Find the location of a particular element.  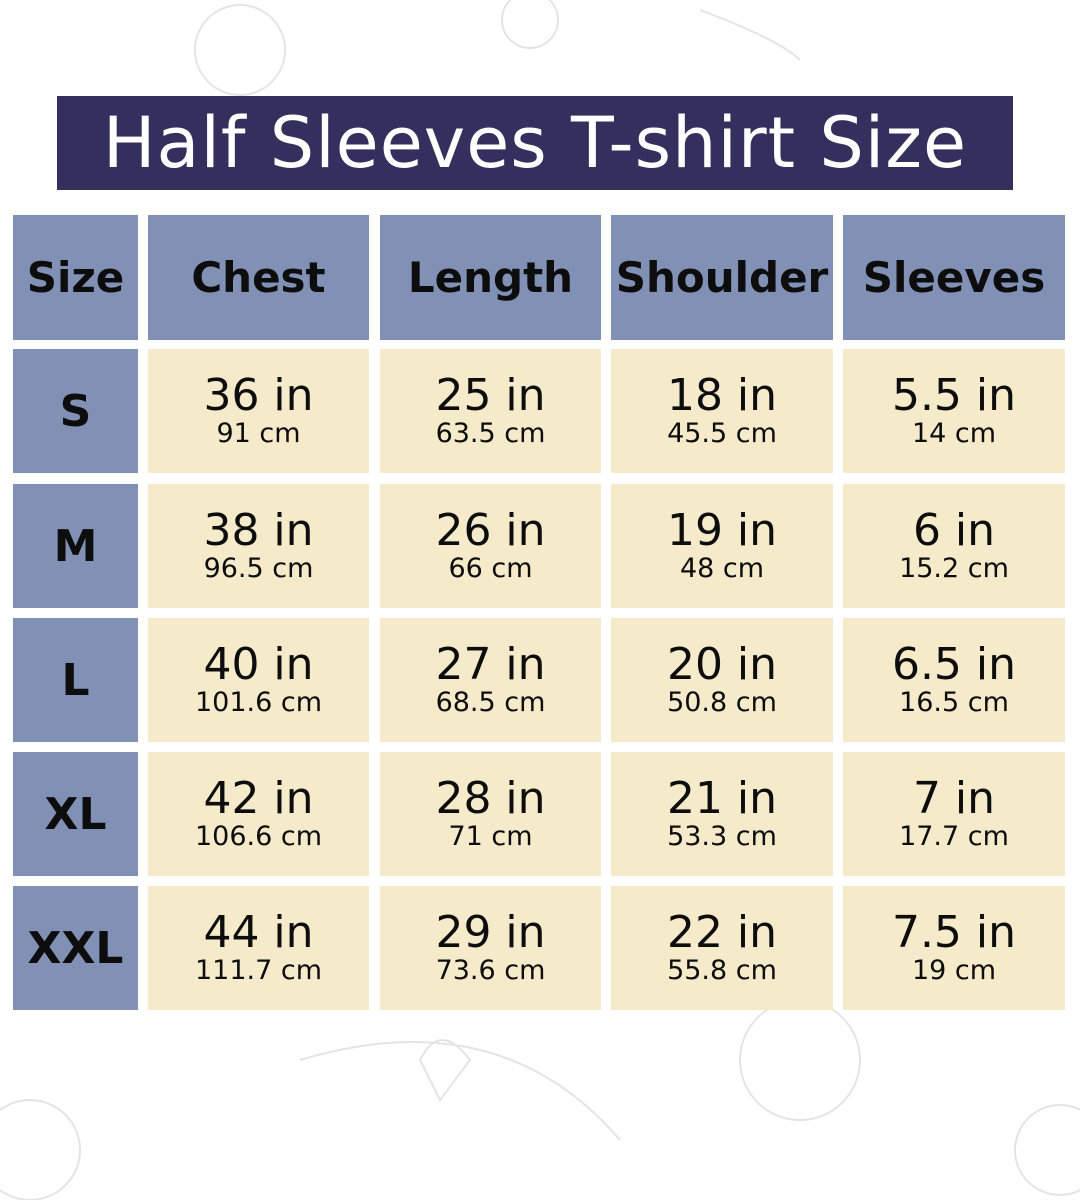

cm-value: 53.3 cm is located at coordinates (722, 836).